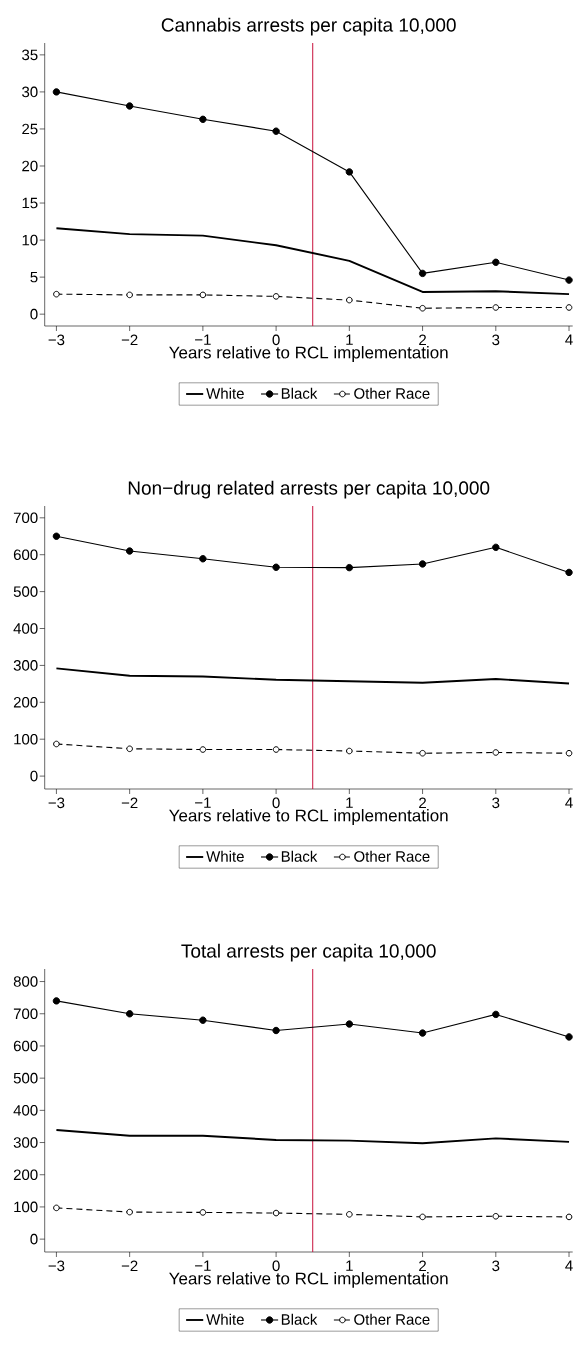 This screenshot has height=1355, width=575. I want to click on y-tick-label: 25, so click(30, 129).